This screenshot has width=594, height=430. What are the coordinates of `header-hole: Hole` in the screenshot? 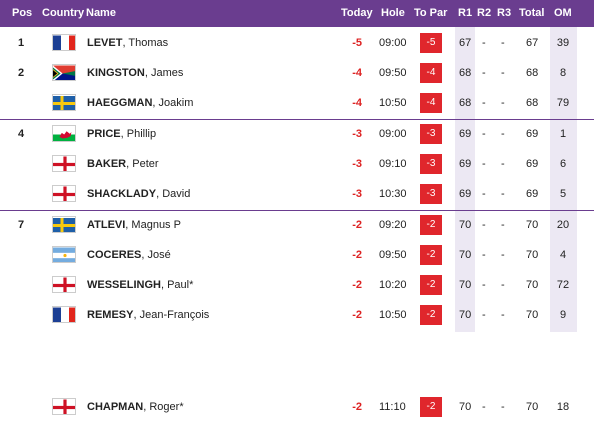 It's located at (393, 13).